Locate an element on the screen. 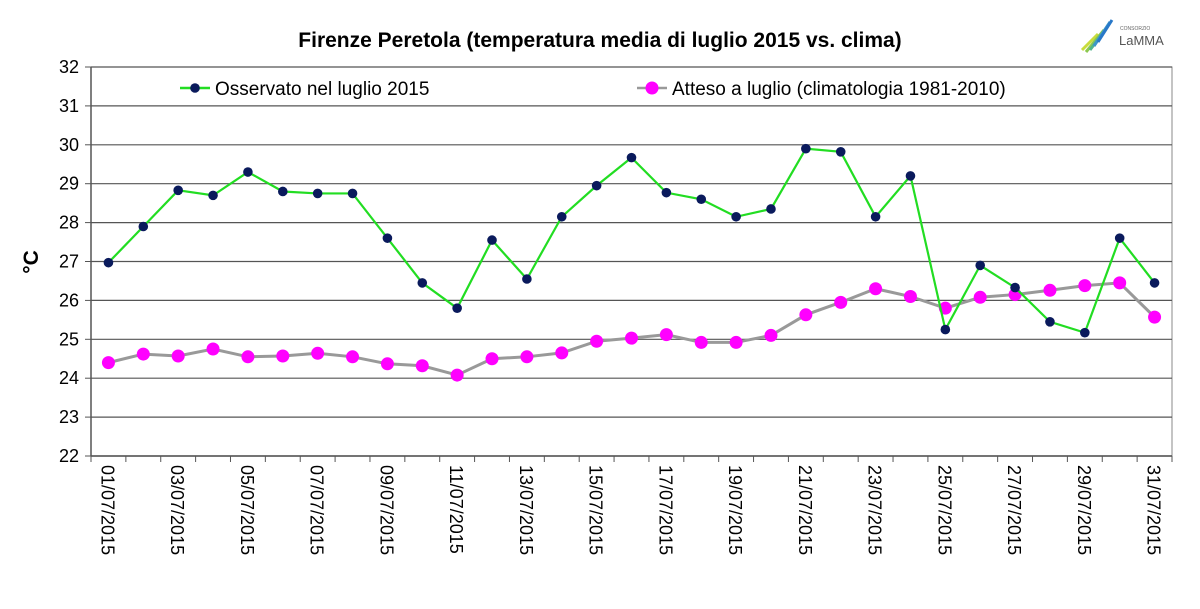  logo-name: LaMMA is located at coordinates (1141, 40).